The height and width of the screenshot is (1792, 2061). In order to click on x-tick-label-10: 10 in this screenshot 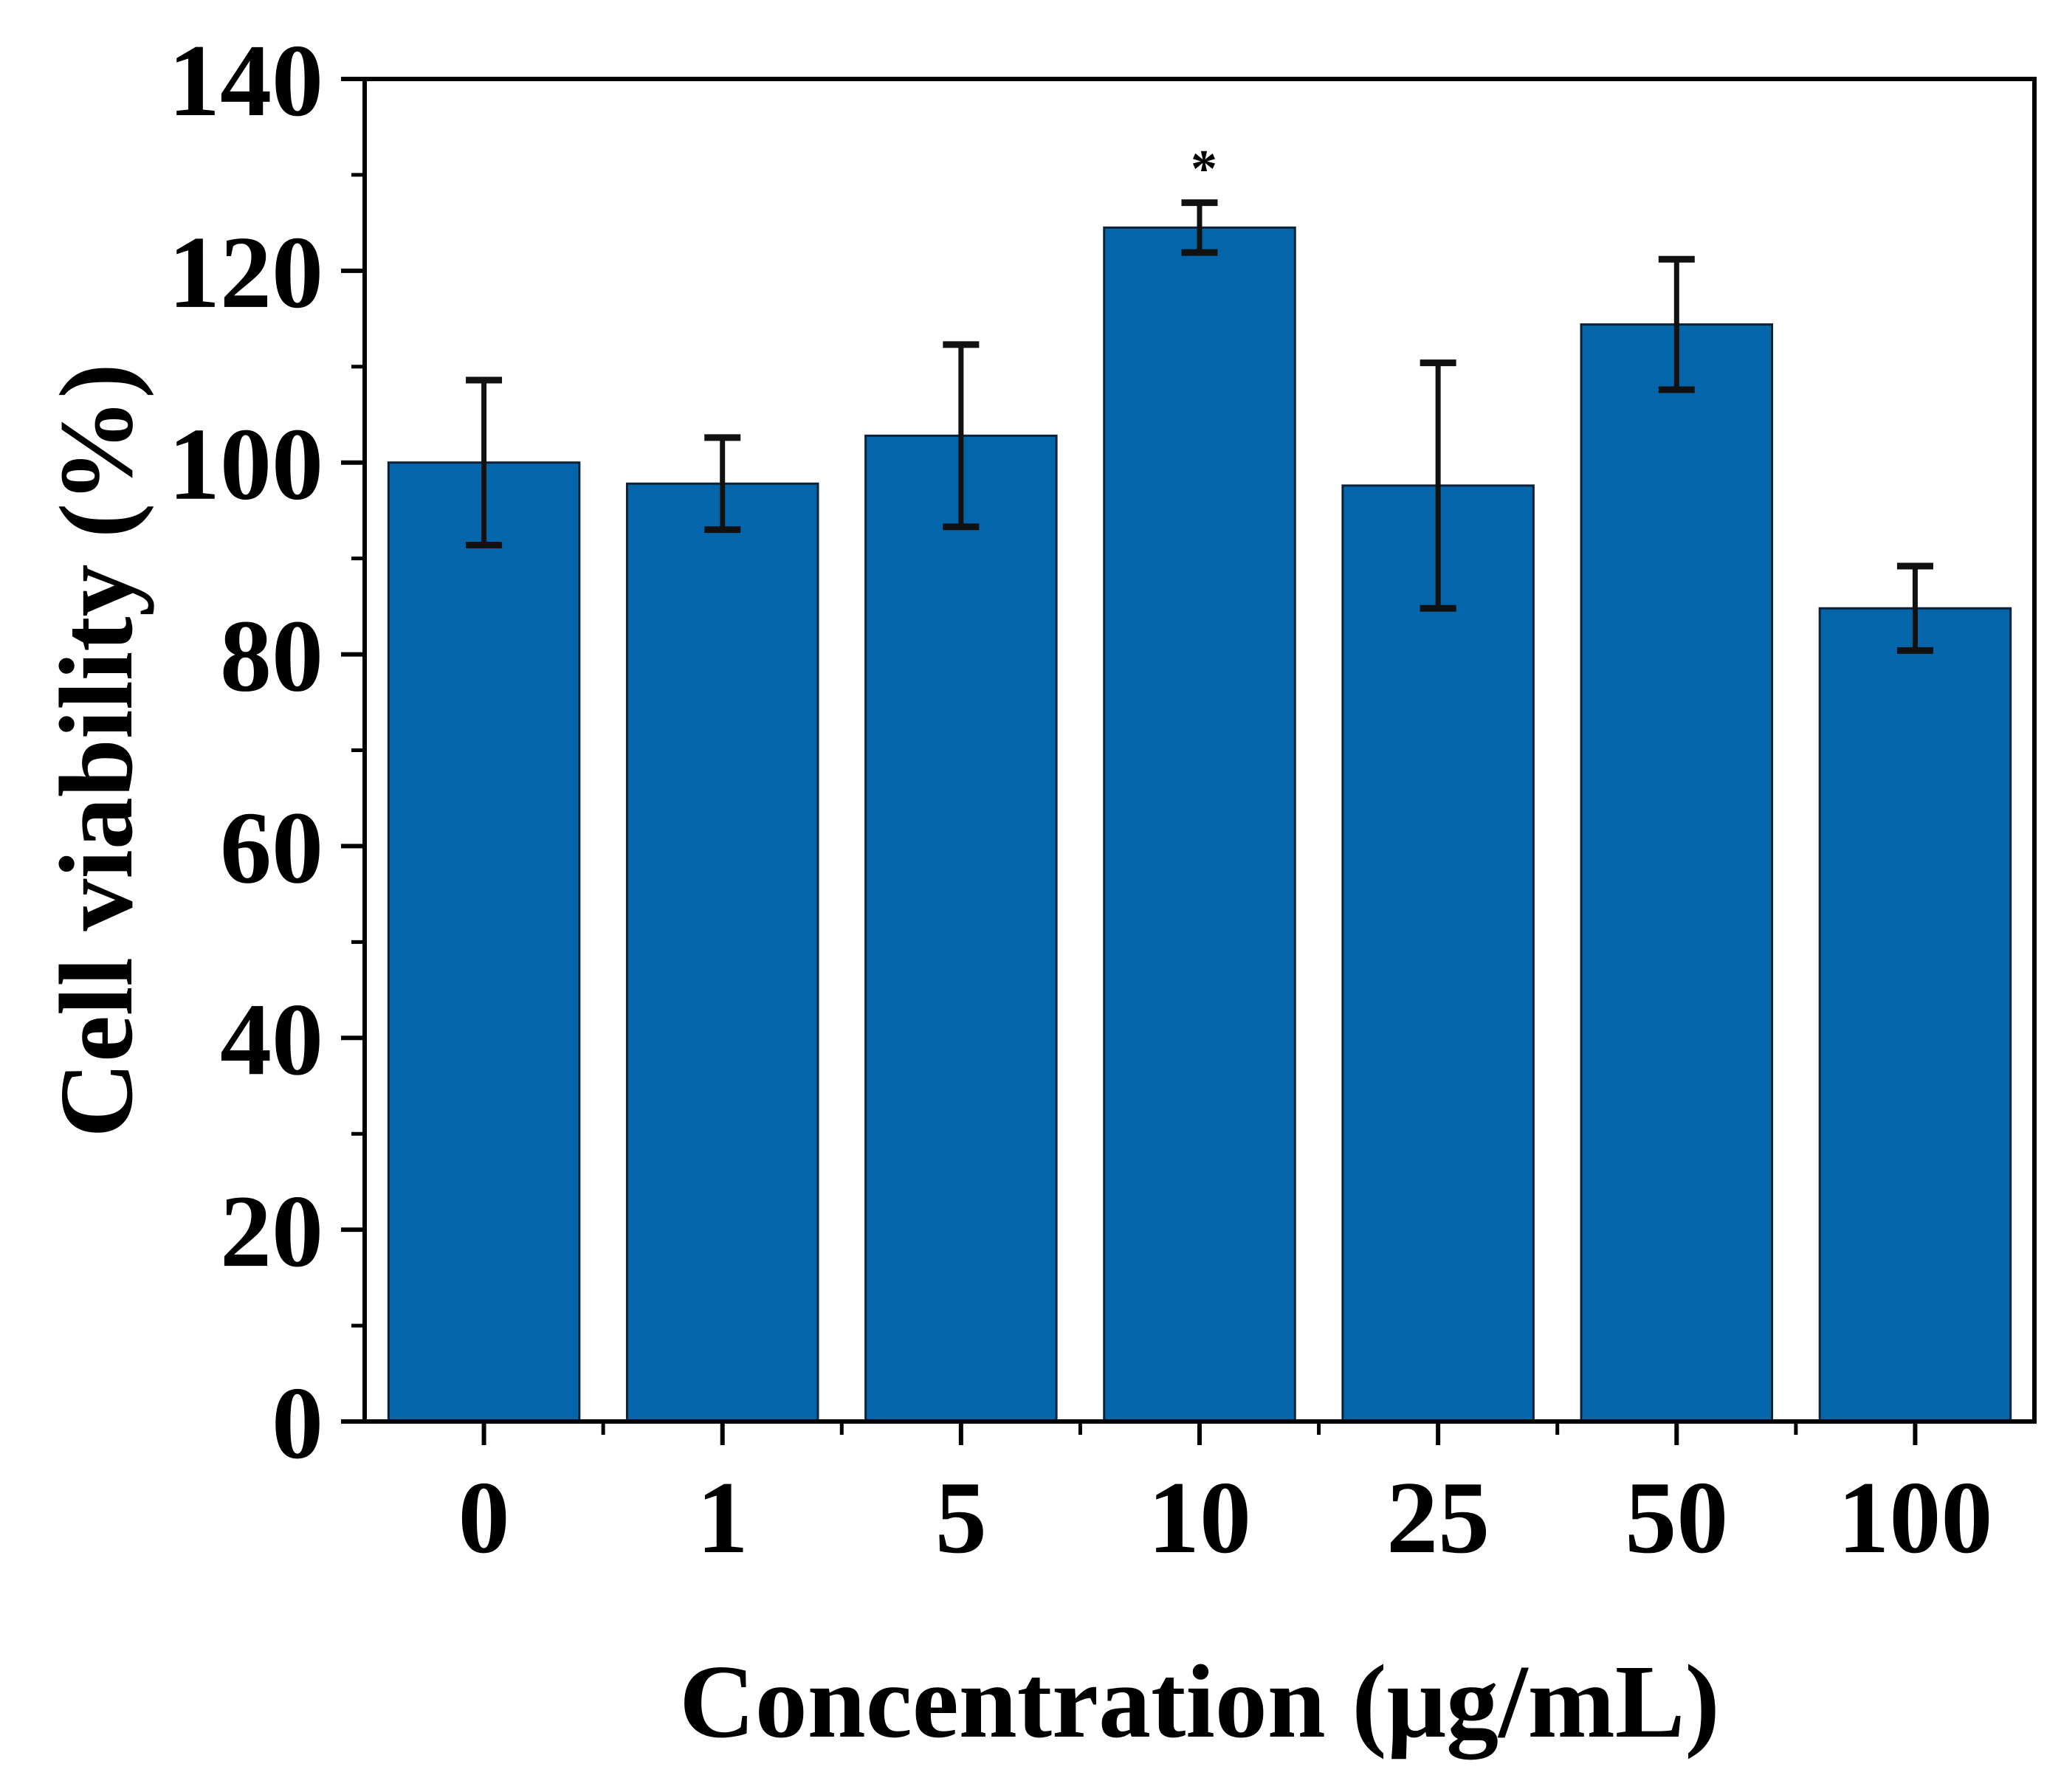, I will do `click(1199, 1518)`.